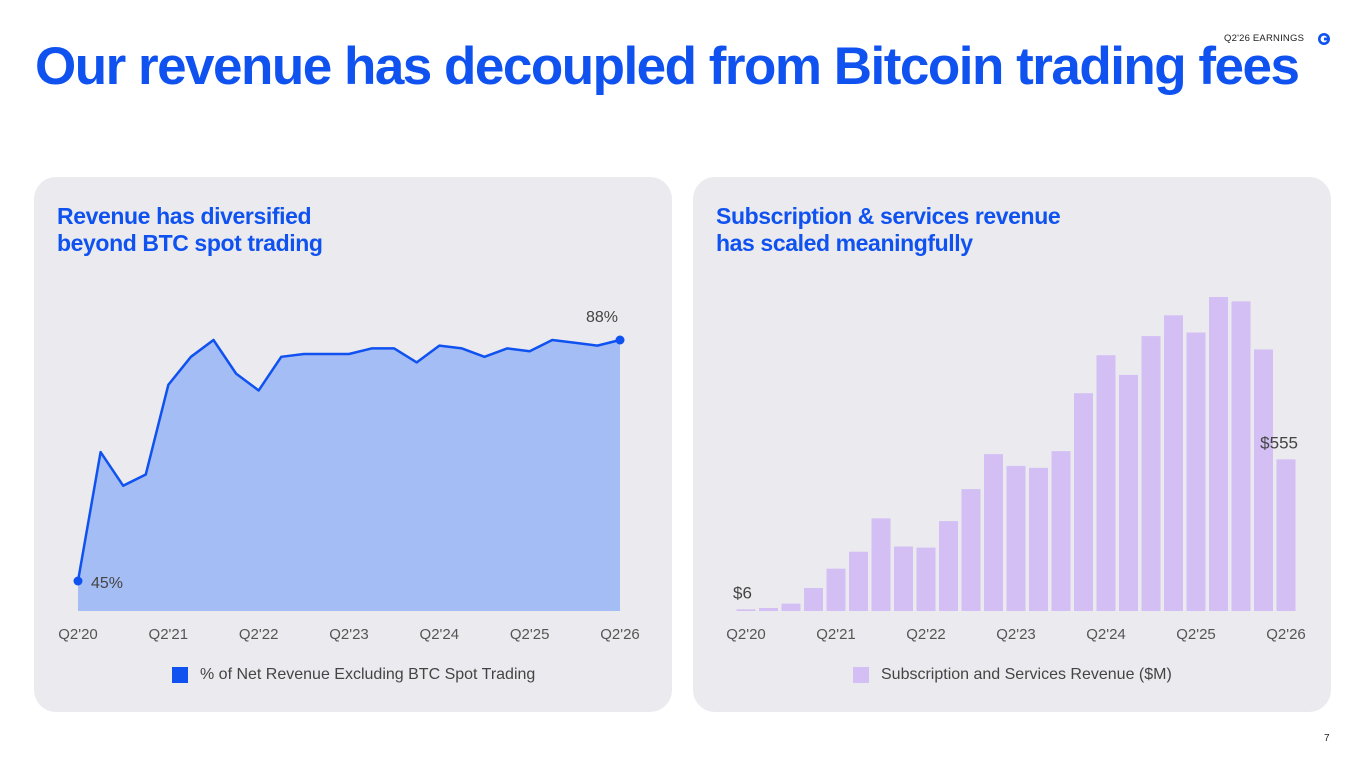 Image resolution: width=1365 pixels, height=768 pixels. Describe the element at coordinates (1327, 738) in the screenshot. I see `page-number: 7` at that location.